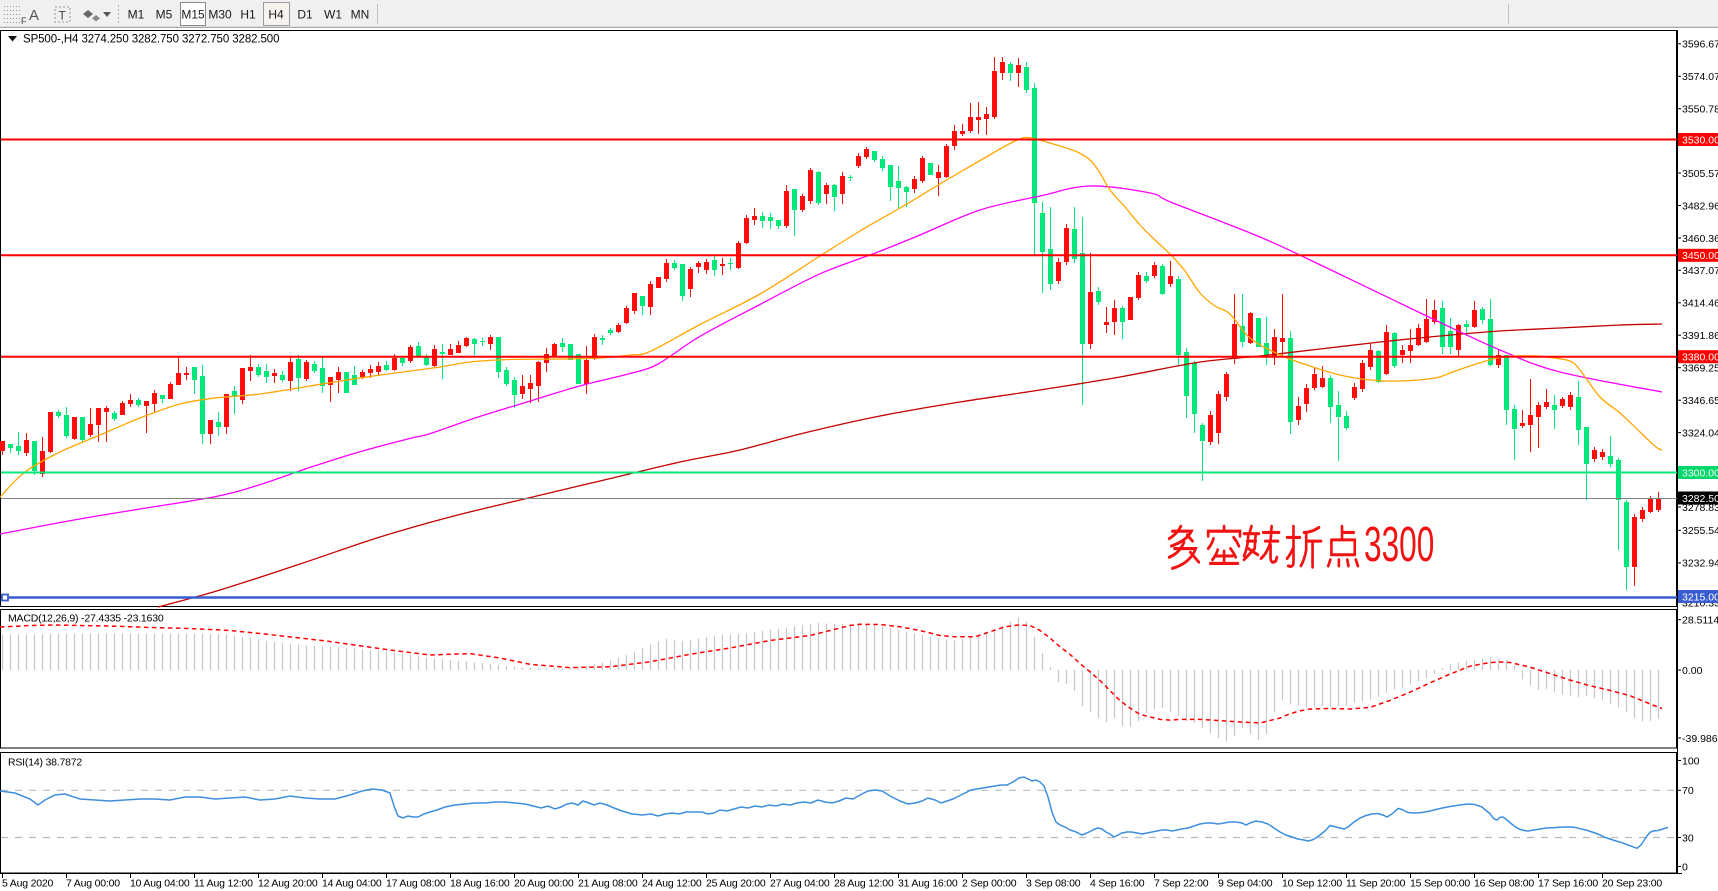  Describe the element at coordinates (1685, 867) in the screenshot. I see `svg-text: 0` at that location.